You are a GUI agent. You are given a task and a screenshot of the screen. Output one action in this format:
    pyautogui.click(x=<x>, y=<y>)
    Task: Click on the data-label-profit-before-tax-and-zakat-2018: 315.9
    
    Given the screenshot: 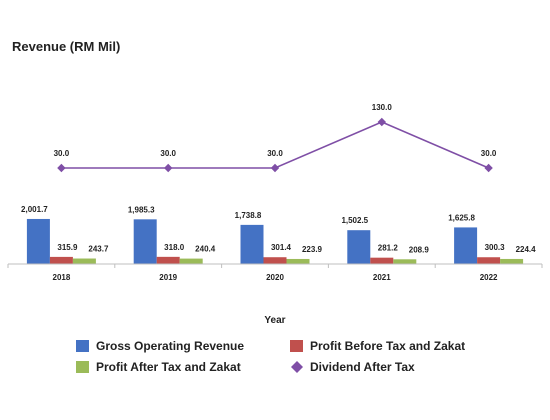 What is the action you would take?
    pyautogui.click(x=67, y=247)
    